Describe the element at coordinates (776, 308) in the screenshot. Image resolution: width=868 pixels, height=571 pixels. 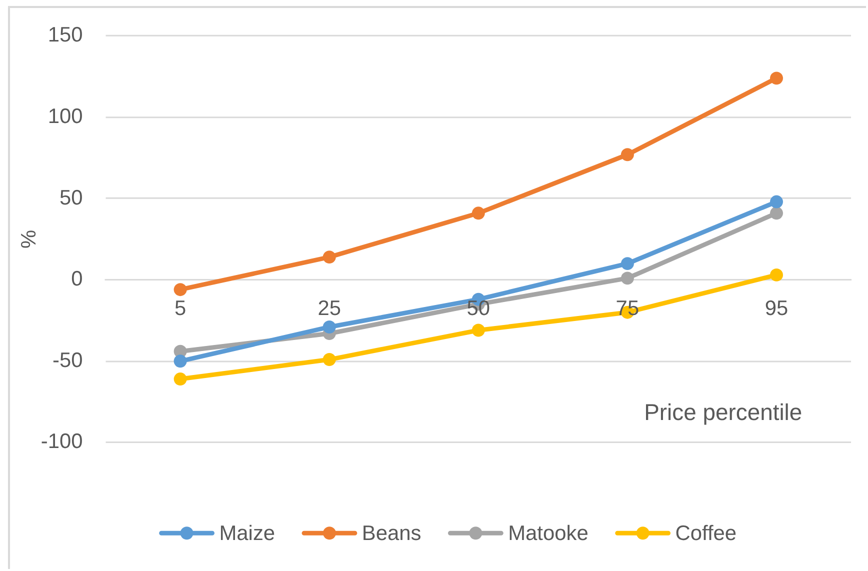
I see `x-tick-label: 95` at that location.